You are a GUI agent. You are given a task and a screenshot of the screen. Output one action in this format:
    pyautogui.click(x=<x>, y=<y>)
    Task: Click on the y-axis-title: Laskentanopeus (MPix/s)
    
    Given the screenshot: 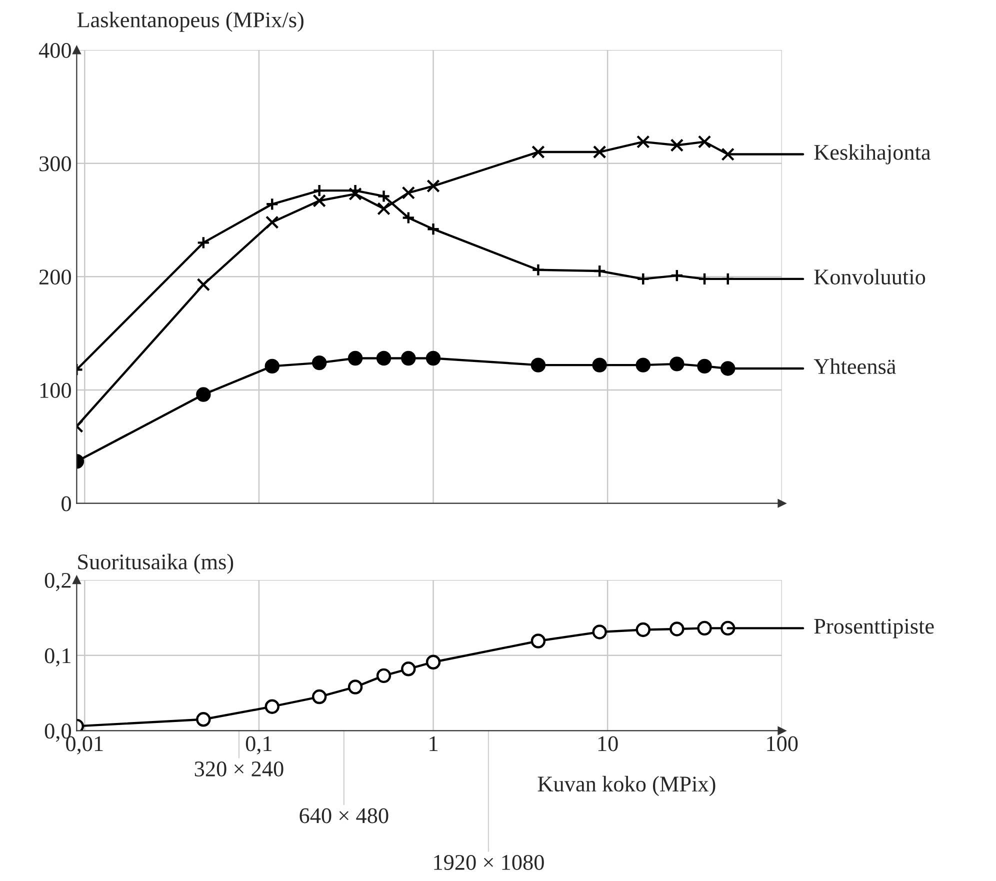 What is the action you would take?
    pyautogui.click(x=190, y=22)
    